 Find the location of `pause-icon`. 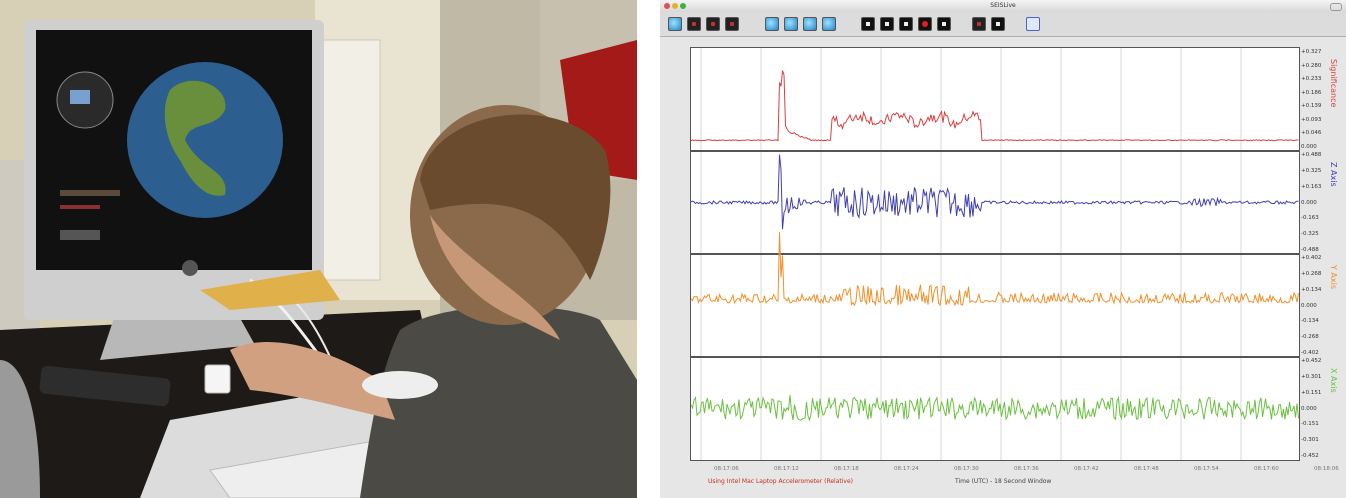

pause-icon is located at coordinates (906, 24).